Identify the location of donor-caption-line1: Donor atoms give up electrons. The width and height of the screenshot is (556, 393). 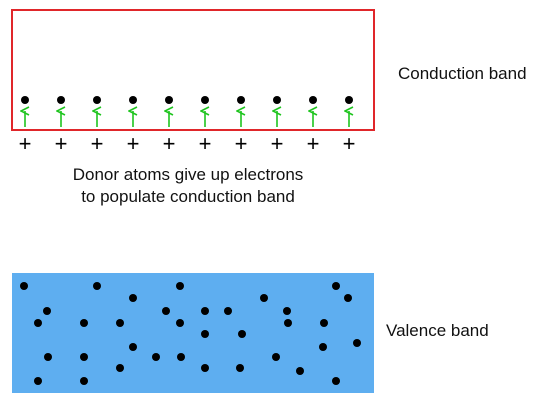
(188, 174).